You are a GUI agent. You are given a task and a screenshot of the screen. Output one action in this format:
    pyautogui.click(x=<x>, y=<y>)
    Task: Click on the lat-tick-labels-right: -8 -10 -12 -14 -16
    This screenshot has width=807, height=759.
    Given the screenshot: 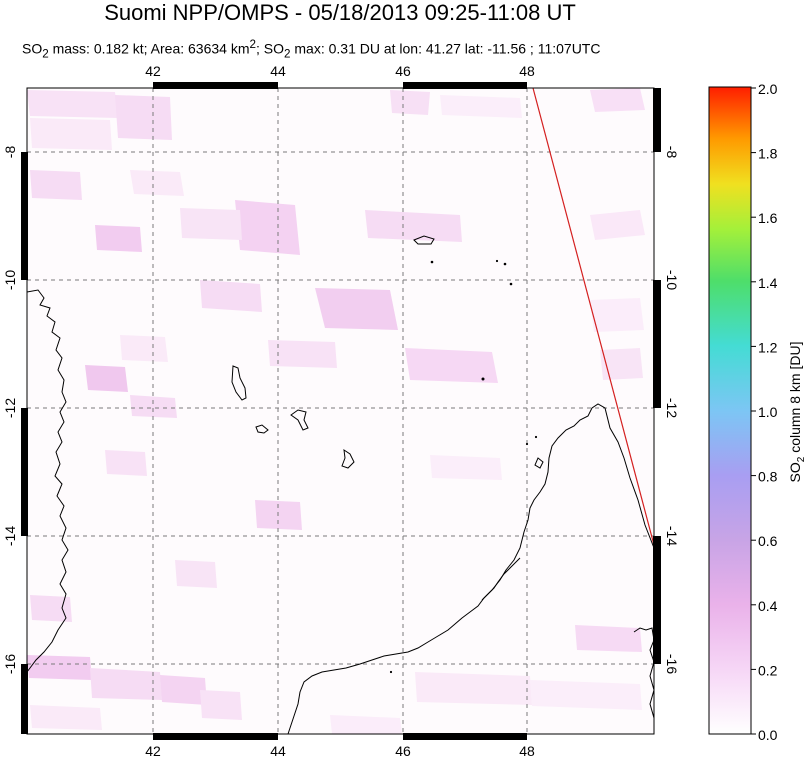 What is the action you would take?
    pyautogui.click(x=672, y=410)
    